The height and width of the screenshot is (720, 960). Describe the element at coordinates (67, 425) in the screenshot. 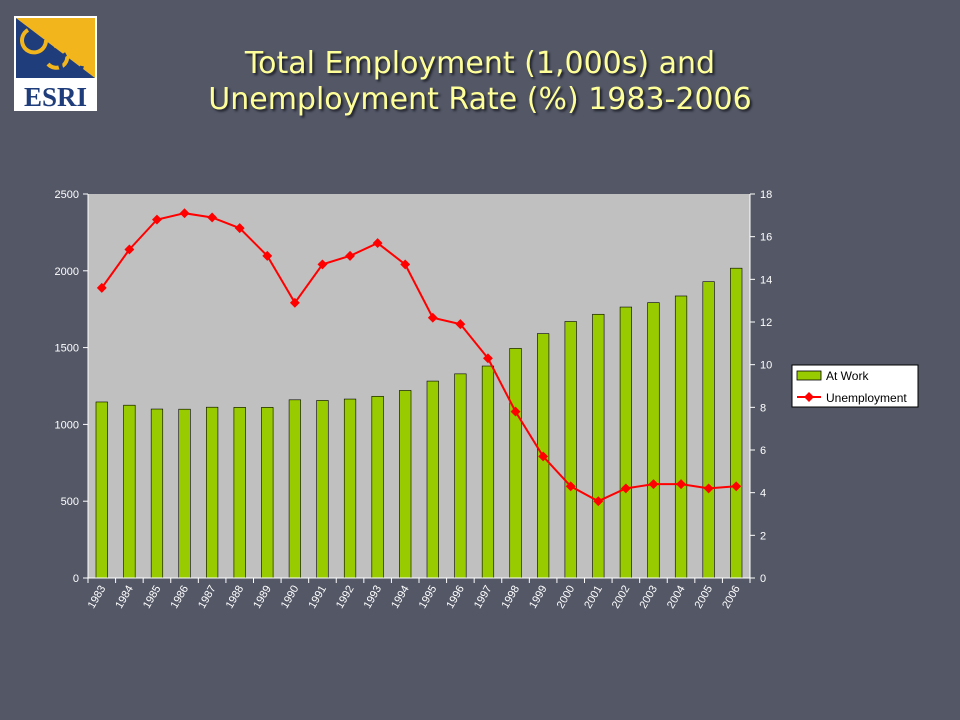

I see `left-tick-label: 1000` at that location.